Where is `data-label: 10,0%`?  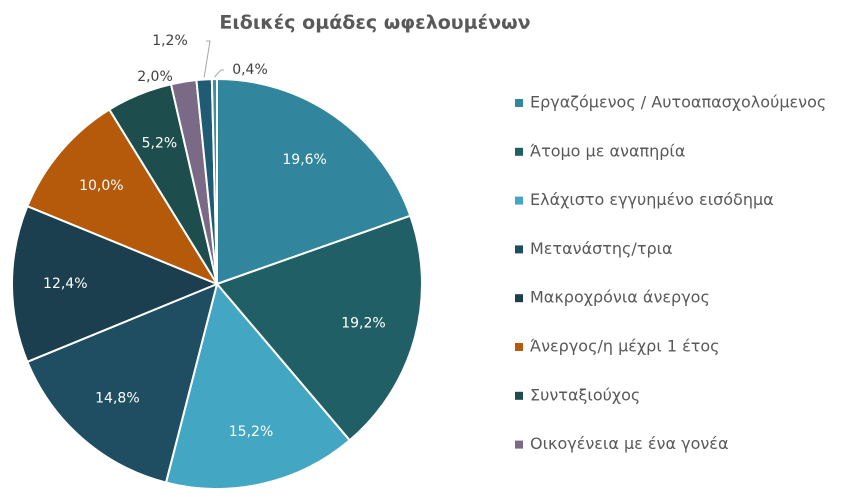 data-label: 10,0% is located at coordinates (101, 186).